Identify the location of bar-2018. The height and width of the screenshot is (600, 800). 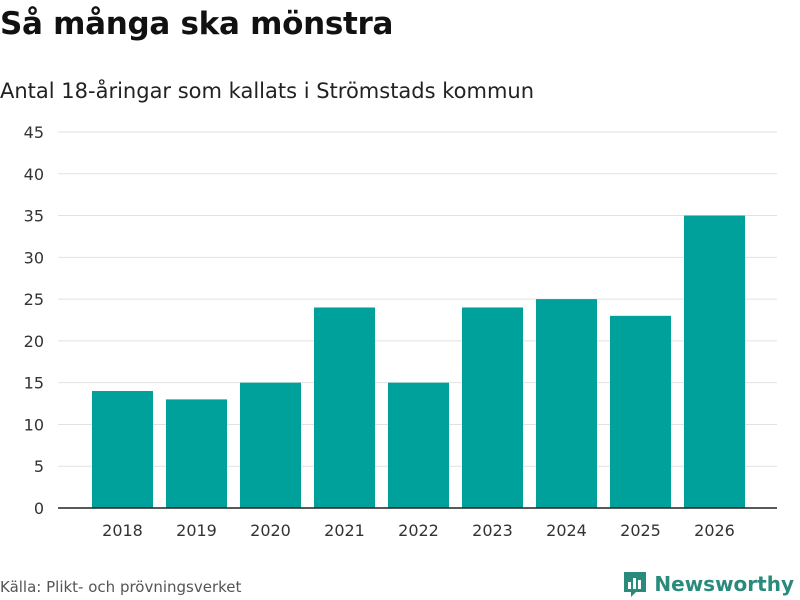
(122, 449).